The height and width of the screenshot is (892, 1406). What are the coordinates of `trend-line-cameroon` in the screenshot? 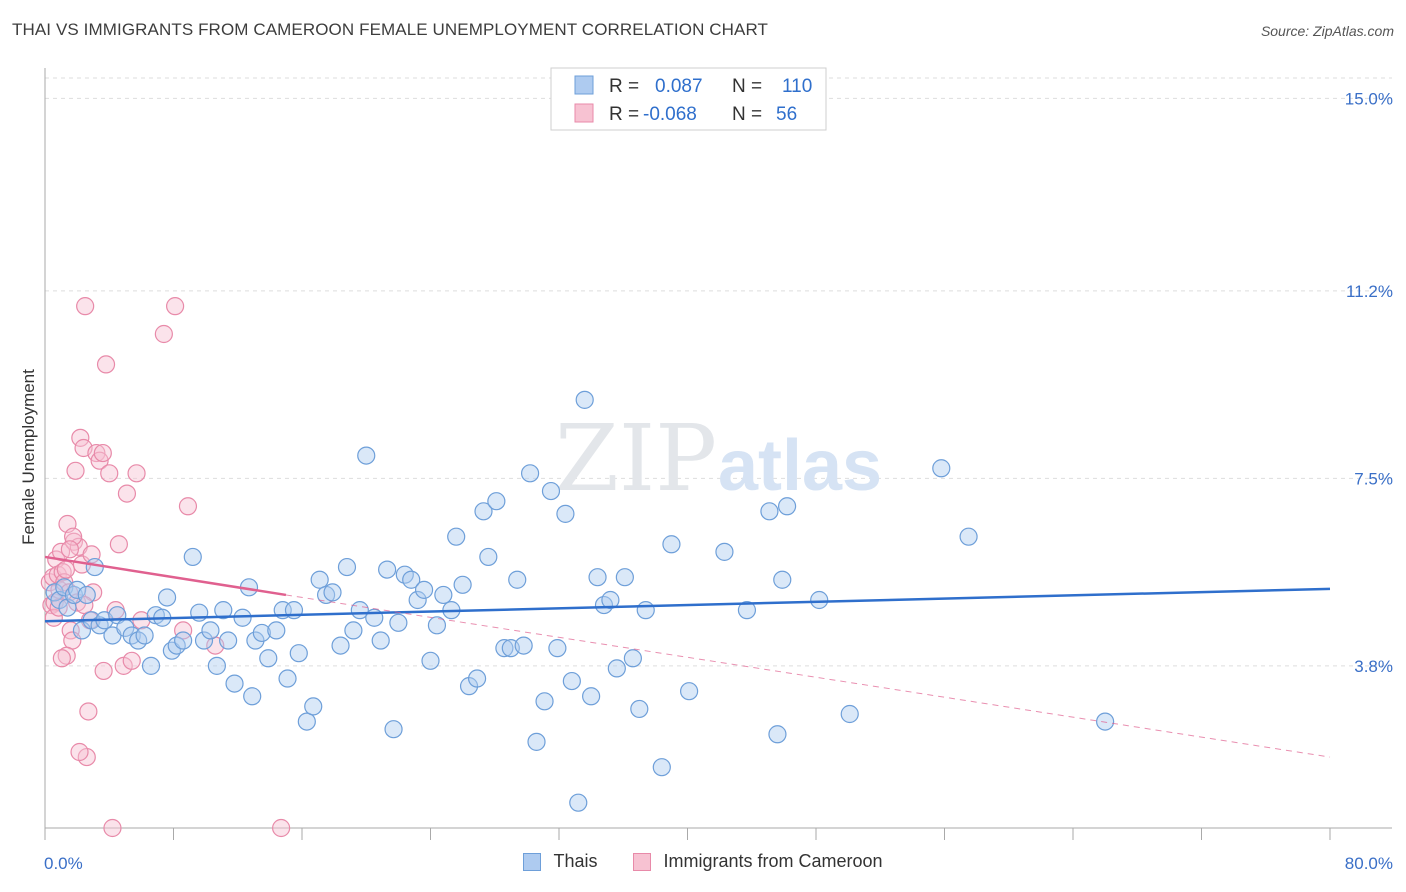 It's located at (165, 576).